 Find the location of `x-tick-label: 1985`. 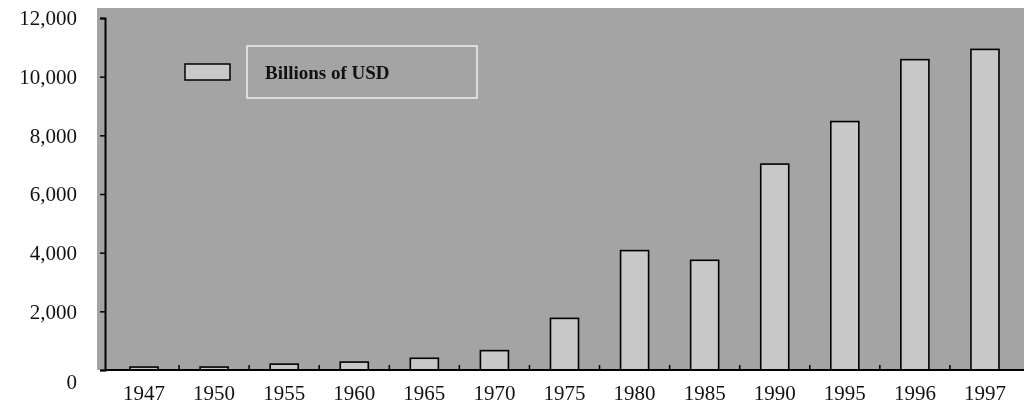

x-tick-label: 1985 is located at coordinates (704, 393).